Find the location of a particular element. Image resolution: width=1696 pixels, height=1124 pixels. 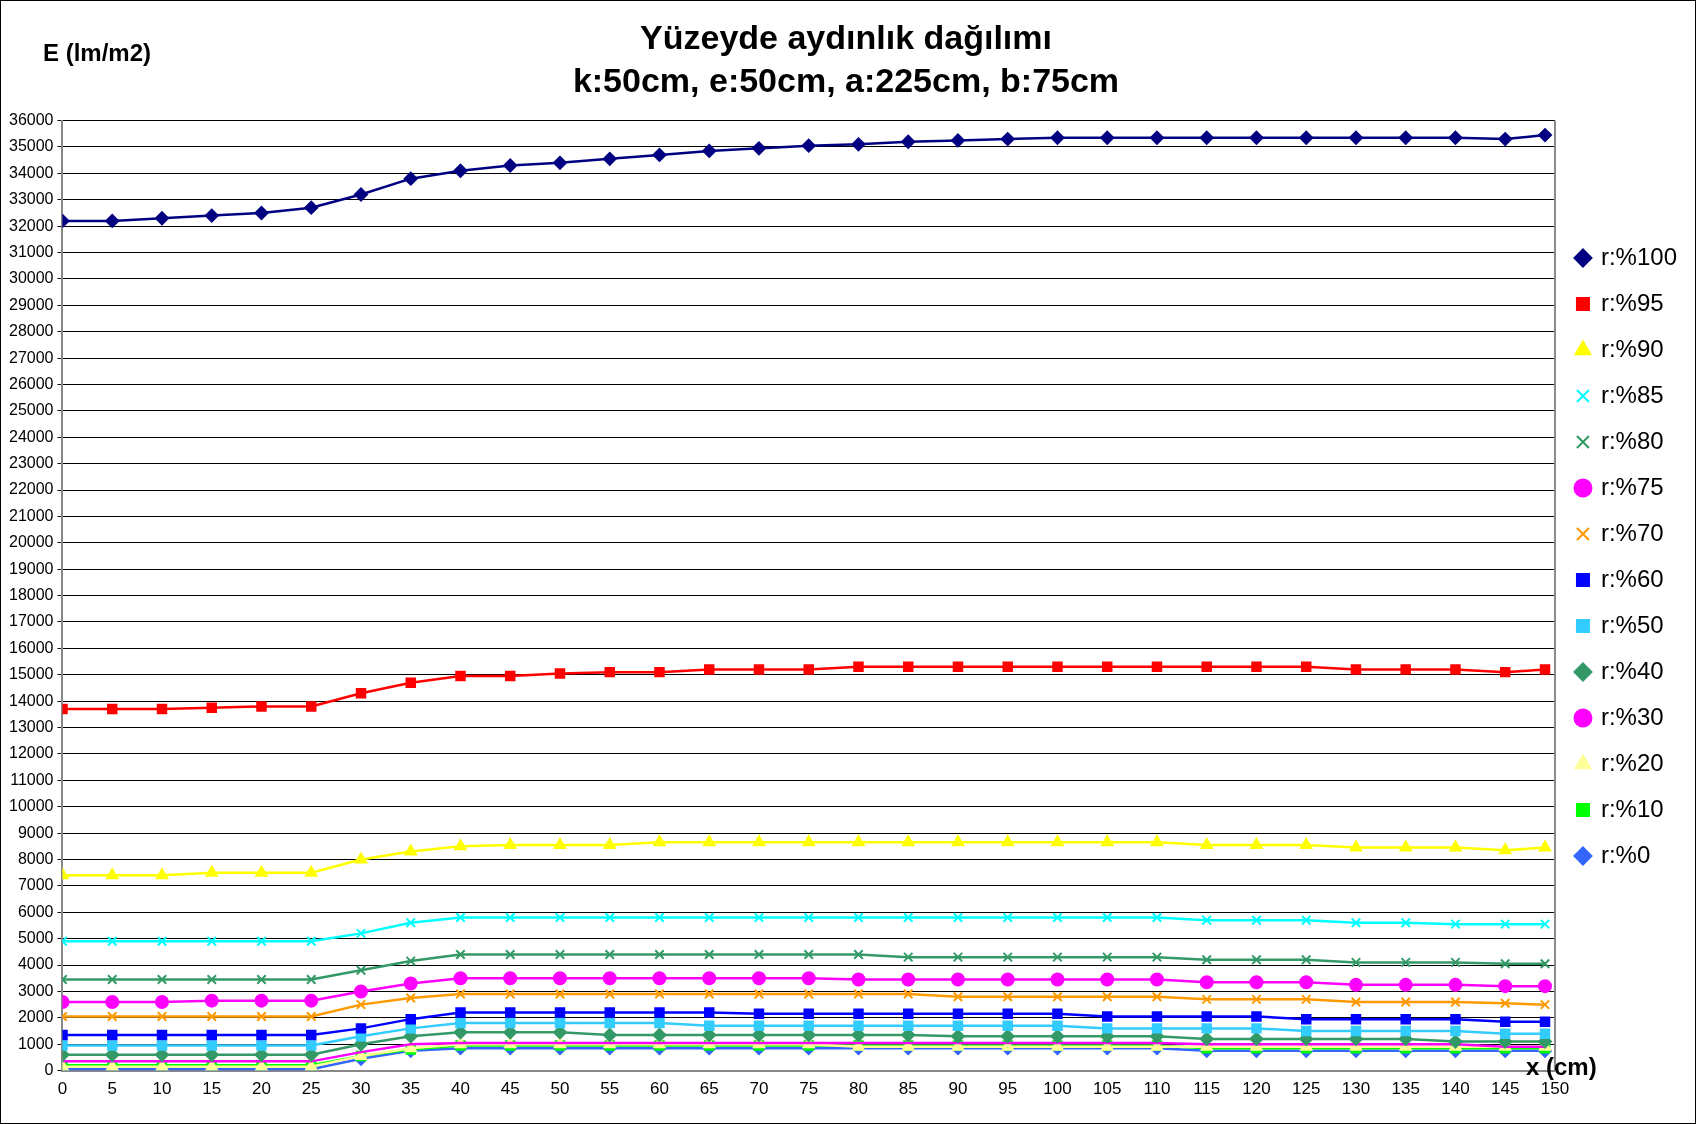

y-tick-label: 5000 is located at coordinates (35, 938).